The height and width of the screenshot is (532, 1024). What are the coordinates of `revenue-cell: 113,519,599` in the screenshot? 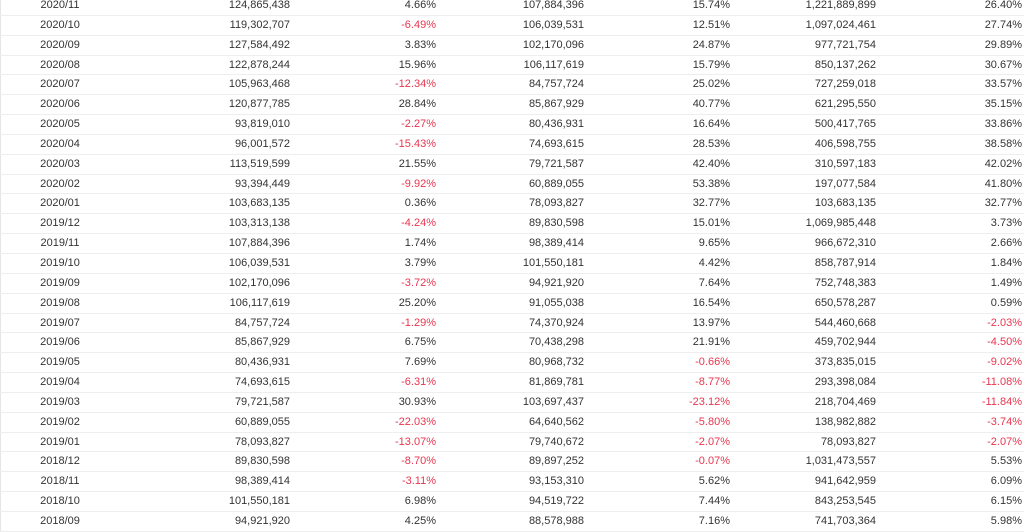 It's located at (259, 163).